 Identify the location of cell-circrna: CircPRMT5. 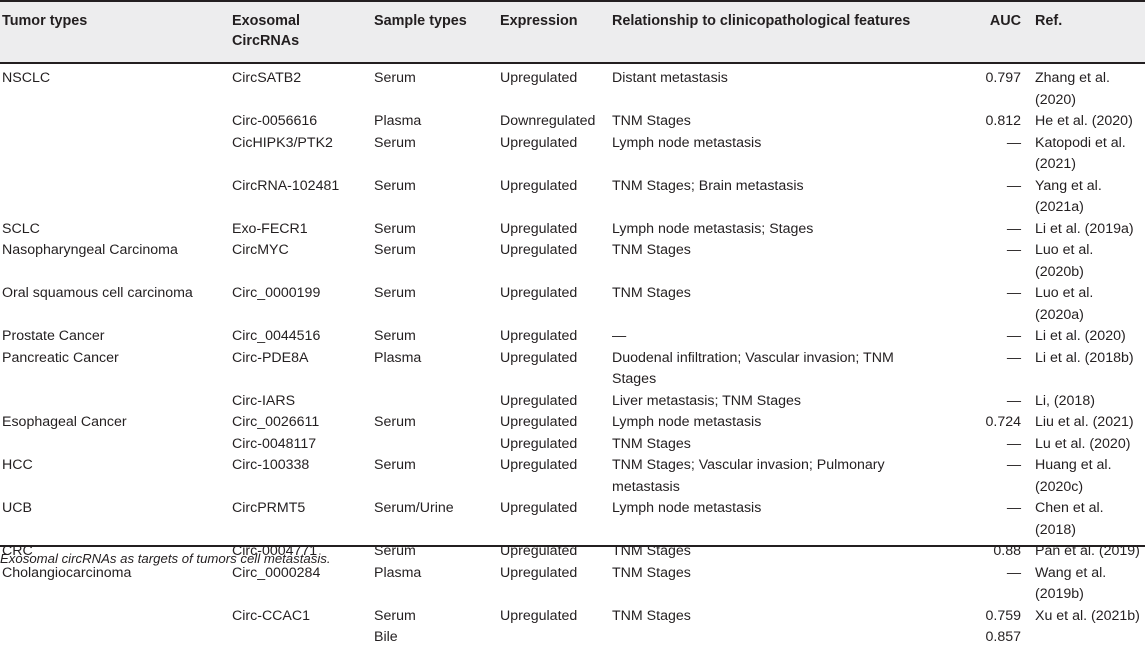
(269, 508).